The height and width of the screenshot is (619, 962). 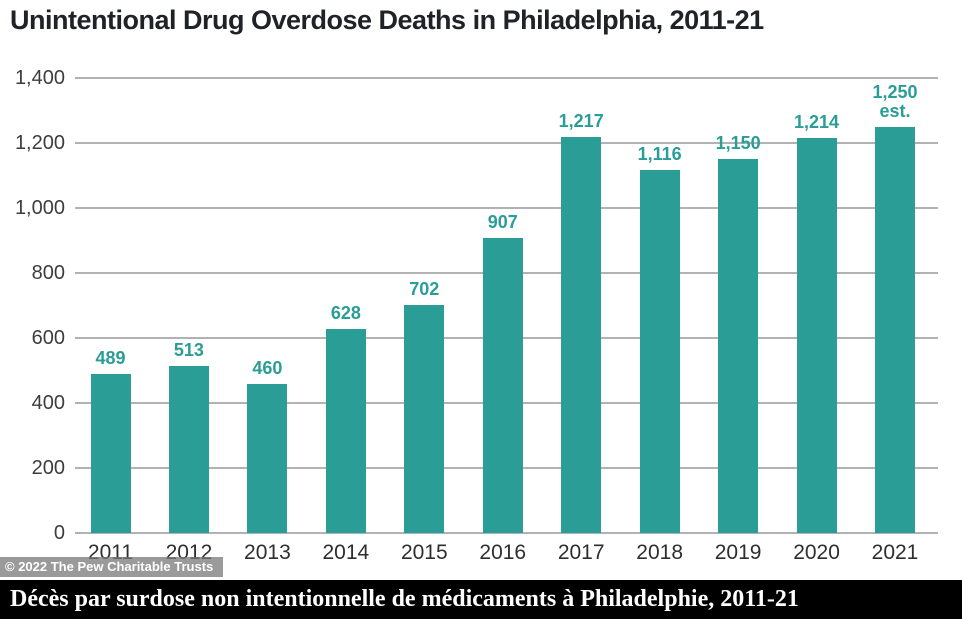 I want to click on bar-value-label: 1,150, so click(x=738, y=143).